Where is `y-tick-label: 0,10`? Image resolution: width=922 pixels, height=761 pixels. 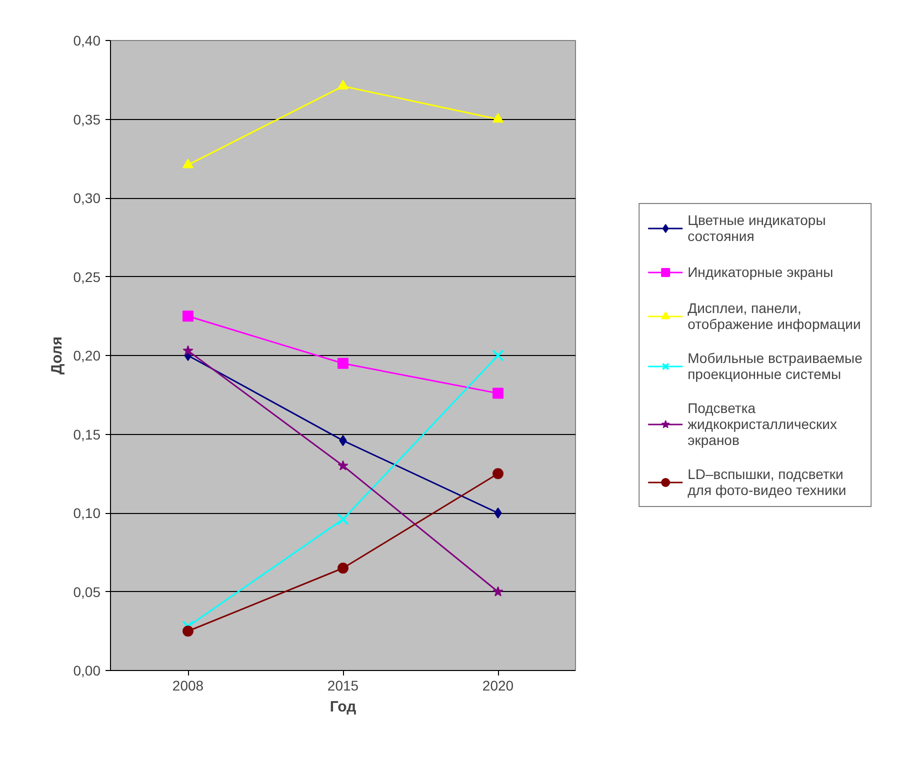 y-tick-label: 0,10 is located at coordinates (87, 513).